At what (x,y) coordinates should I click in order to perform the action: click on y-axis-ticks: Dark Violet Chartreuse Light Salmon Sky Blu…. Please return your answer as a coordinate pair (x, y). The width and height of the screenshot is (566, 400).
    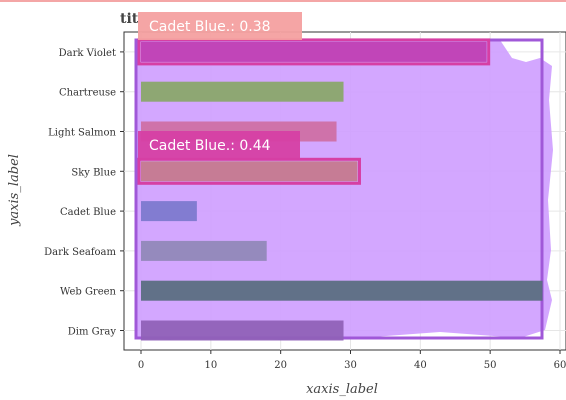
    Looking at the image, I should click on (84, 193).